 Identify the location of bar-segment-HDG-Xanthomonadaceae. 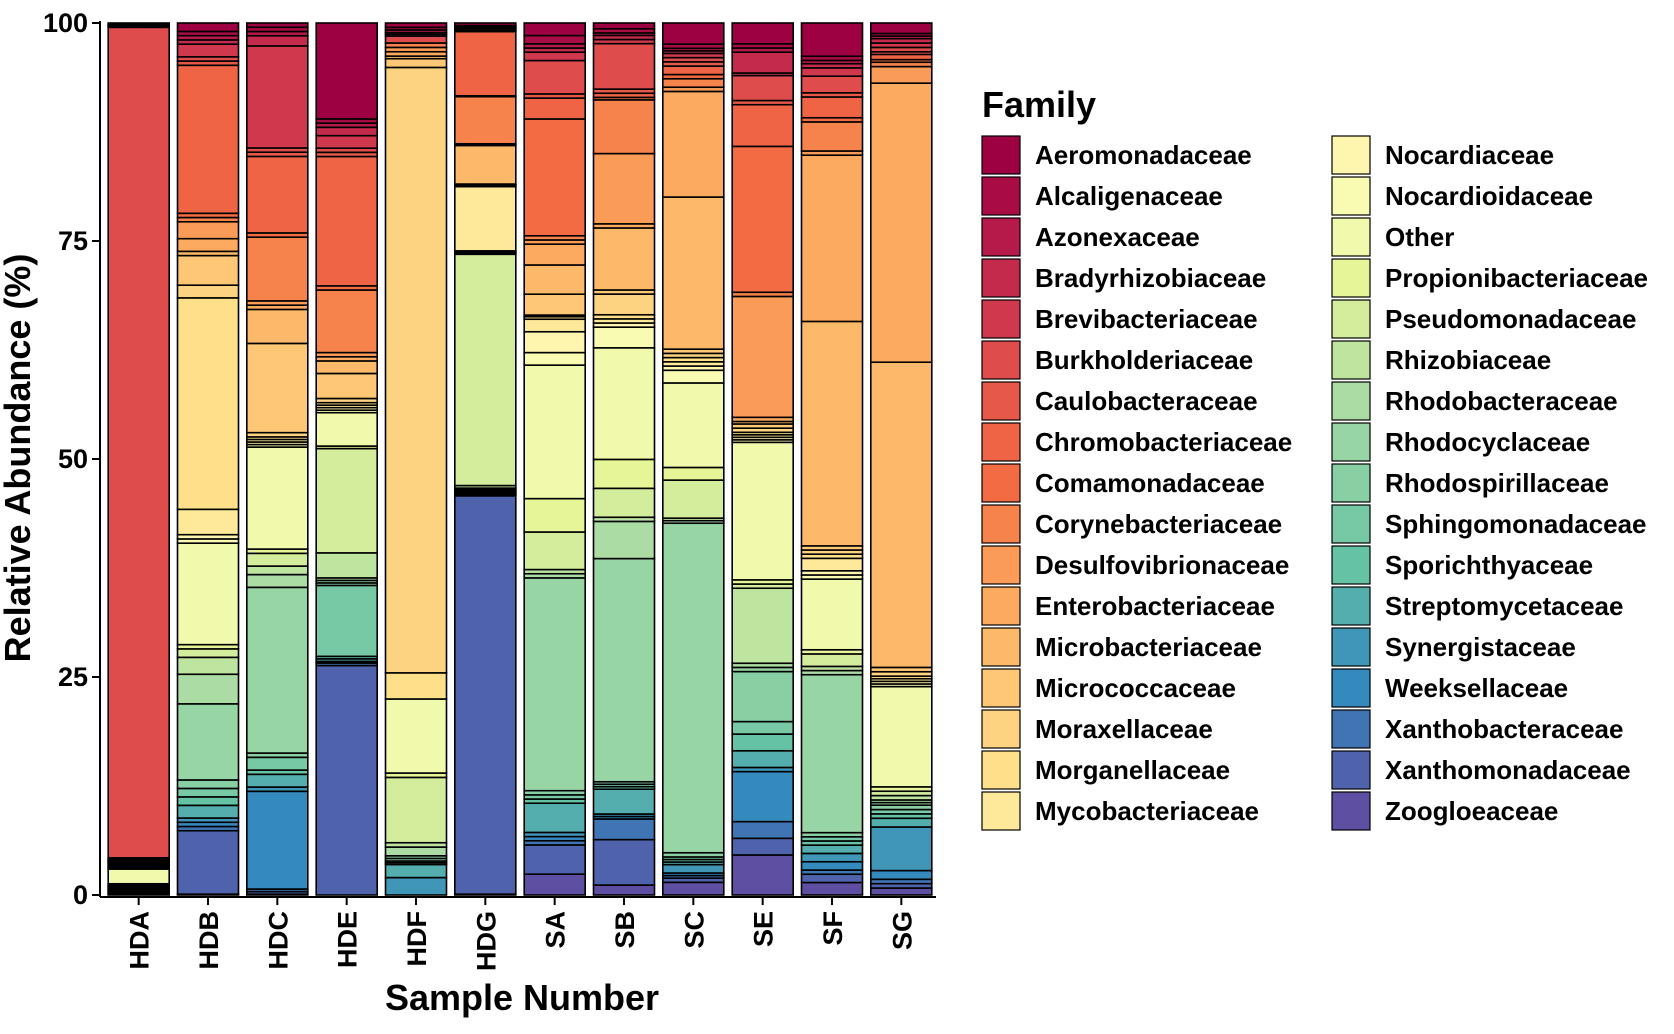
(485, 695).